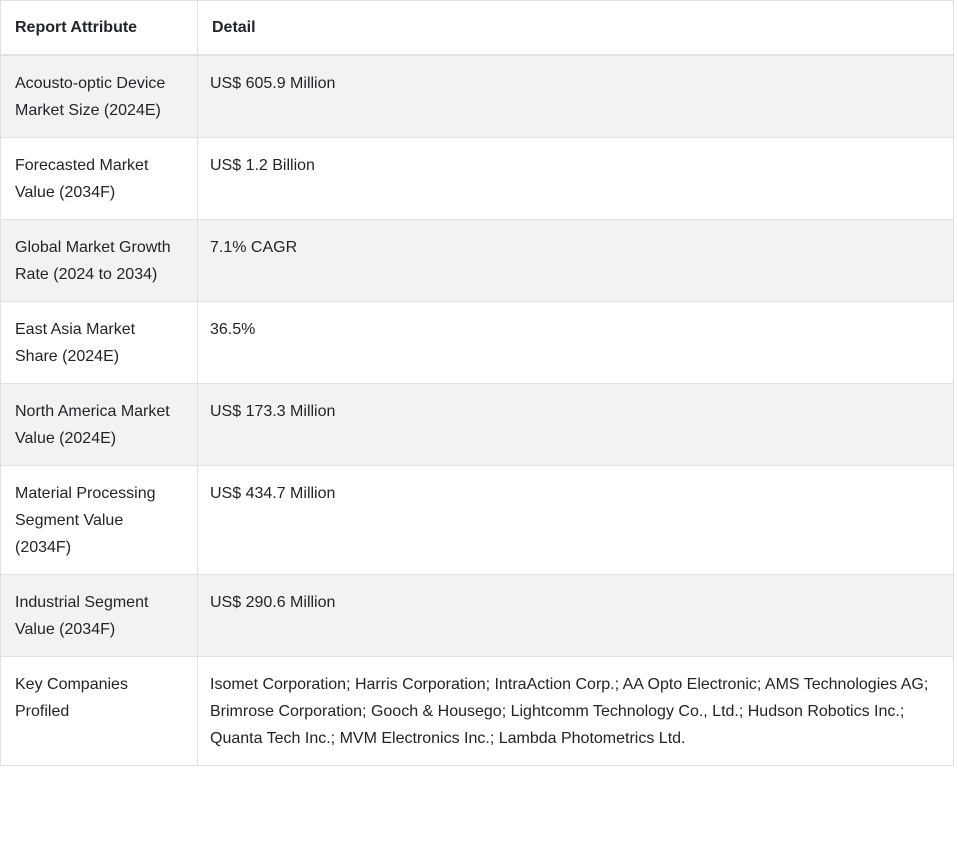 This screenshot has height=851, width=958. What do you see at coordinates (99, 96) in the screenshot?
I see `attribute-cell: Acousto-optic Device Market Size (2024E)` at bounding box center [99, 96].